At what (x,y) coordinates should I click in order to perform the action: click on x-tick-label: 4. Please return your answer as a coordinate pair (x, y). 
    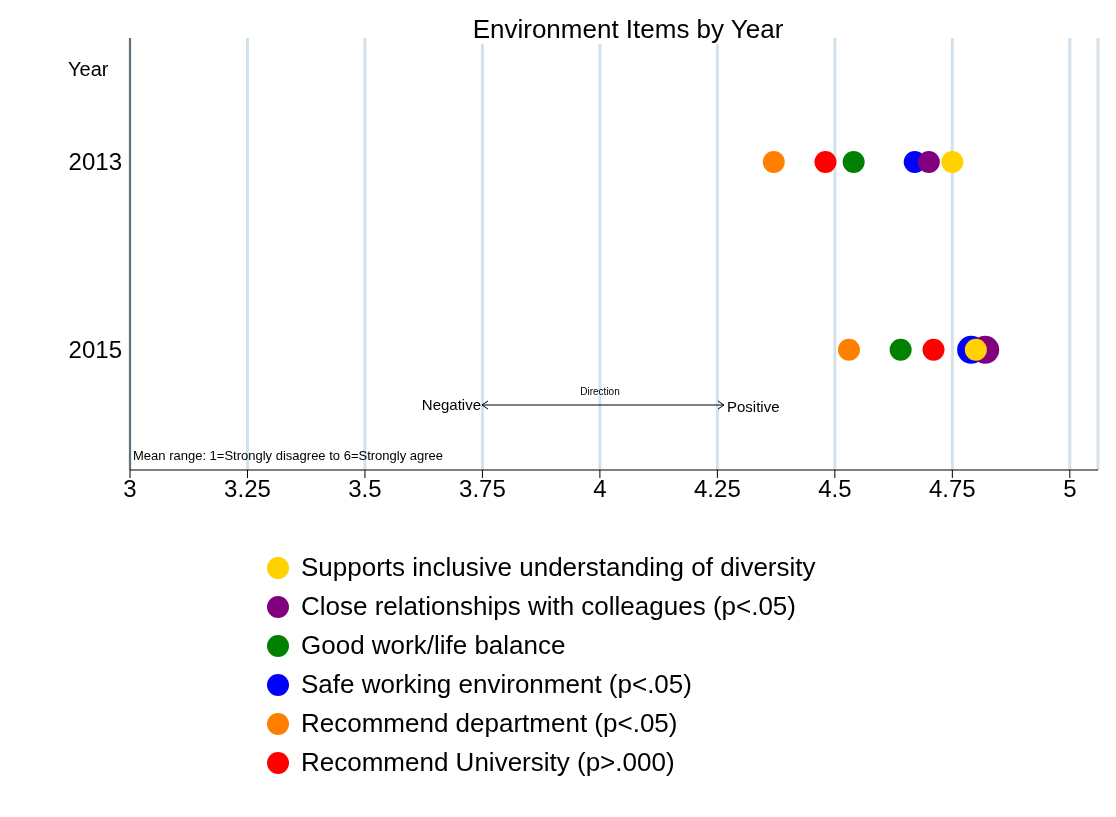
    Looking at the image, I should click on (600, 489).